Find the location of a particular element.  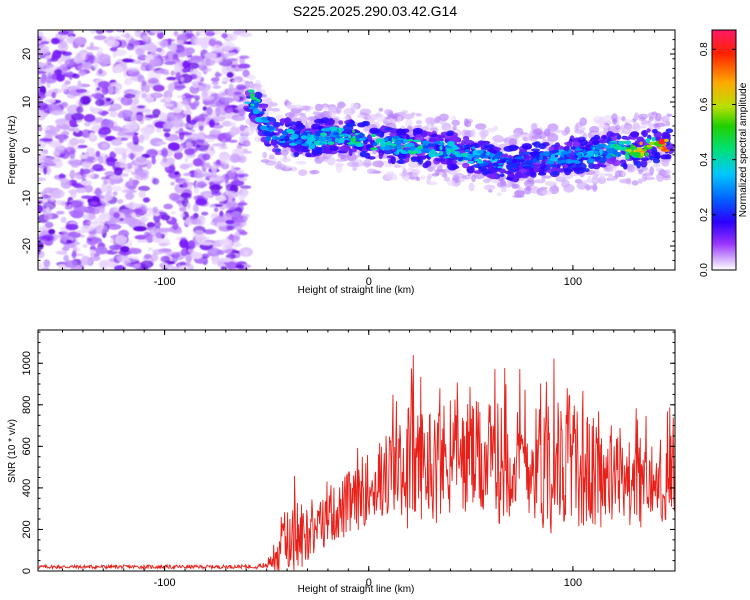

snr-y-tick-label: 400 is located at coordinates (27, 488).